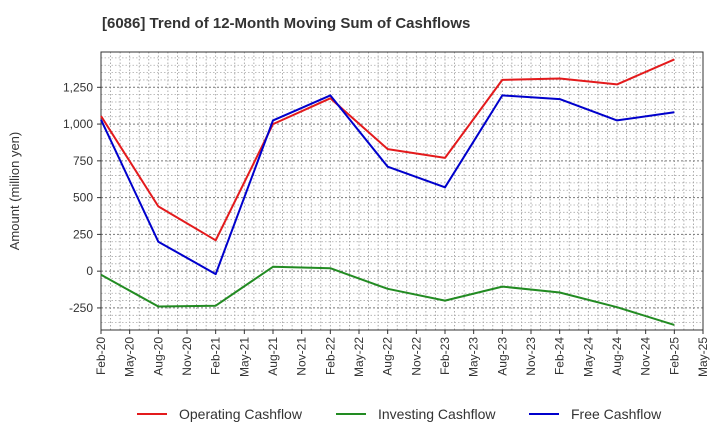 Image resolution: width=720 pixels, height=440 pixels. Describe the element at coordinates (560, 356) in the screenshot. I see `x-tick-label: Feb-24` at that location.